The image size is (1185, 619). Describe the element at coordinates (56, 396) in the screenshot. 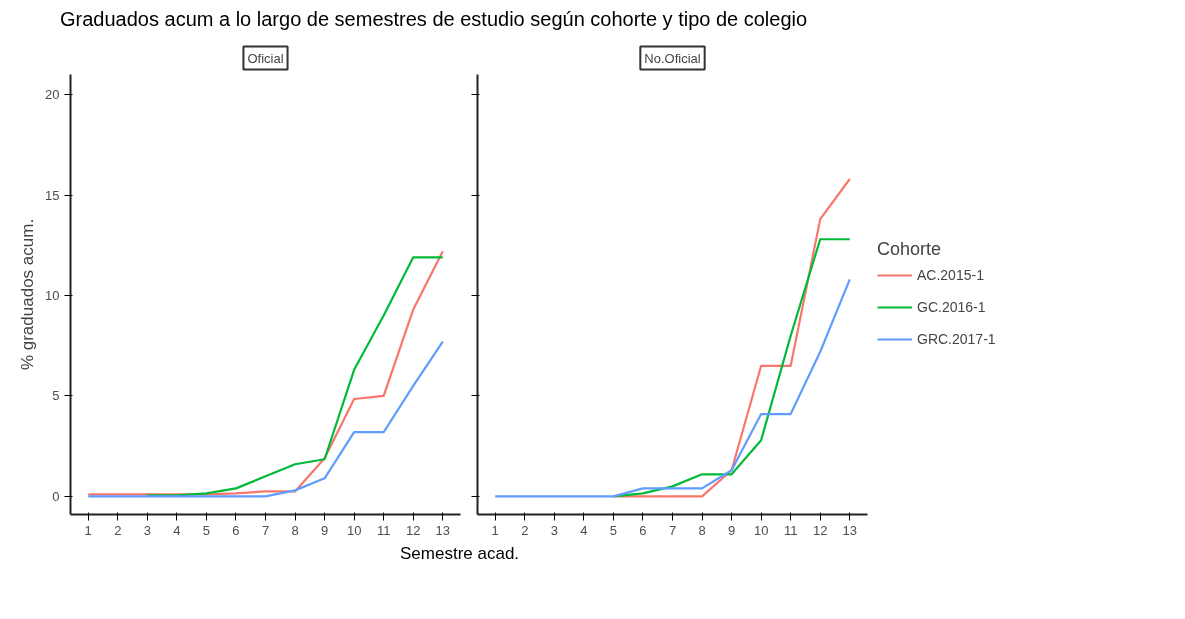

I see `y-tick-label: 5` at that location.